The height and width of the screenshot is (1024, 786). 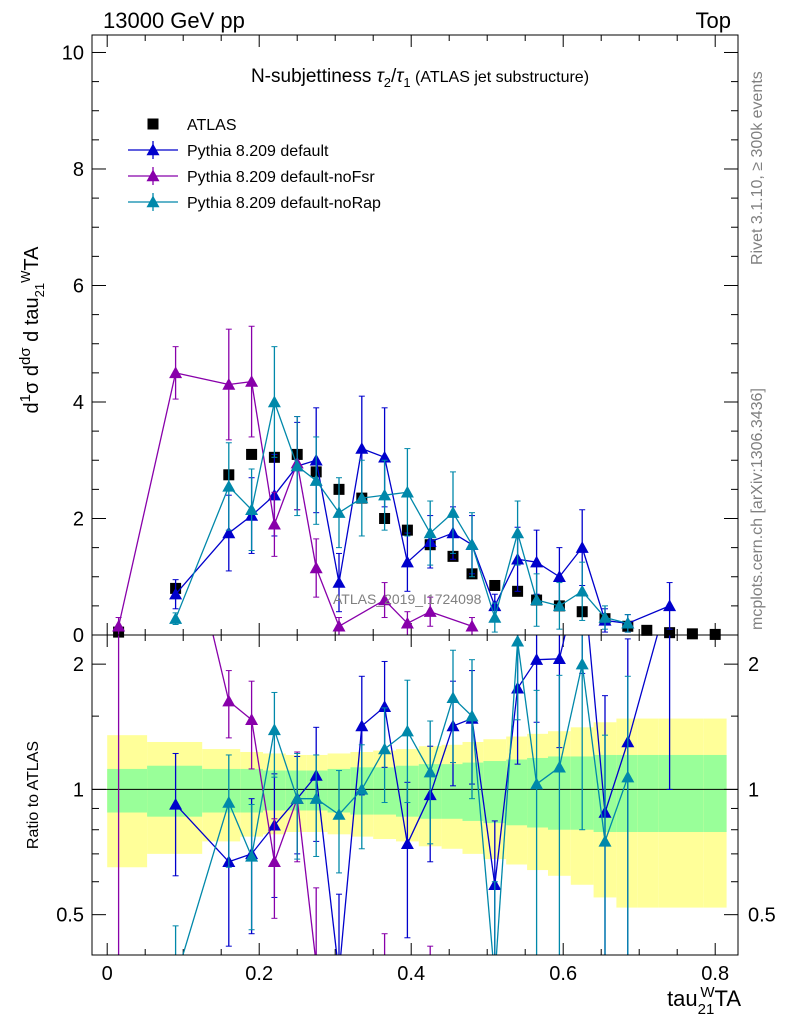 What do you see at coordinates (258, 151) in the screenshot?
I see `legend-label-default: Pythia 8.209 default` at bounding box center [258, 151].